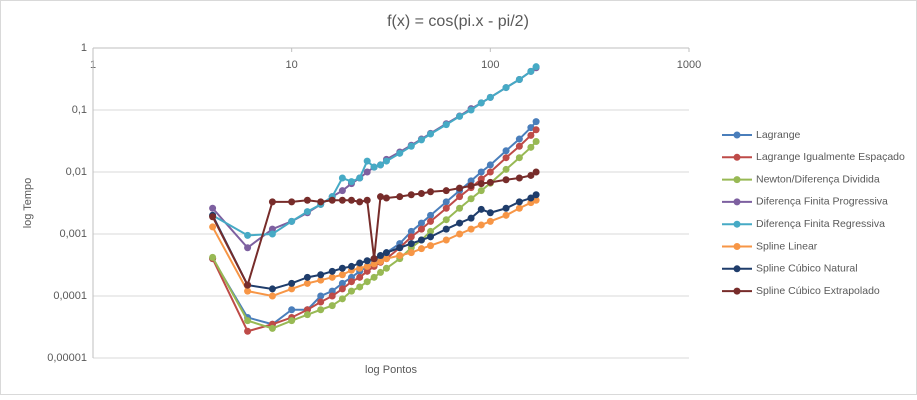 The width and height of the screenshot is (917, 400). I want to click on legend-label: Newton/Diferença Dividida, so click(818, 179).